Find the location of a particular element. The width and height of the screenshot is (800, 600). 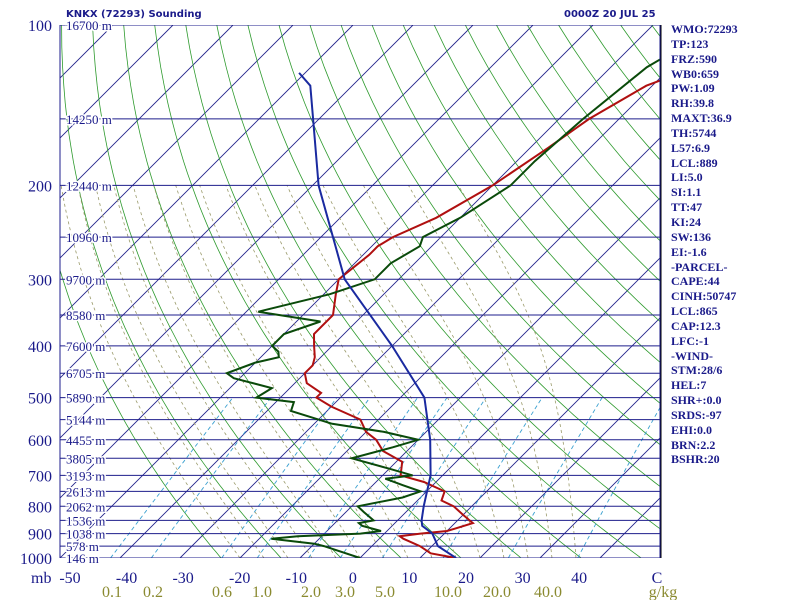

height-label: 6705 m is located at coordinates (85, 373).